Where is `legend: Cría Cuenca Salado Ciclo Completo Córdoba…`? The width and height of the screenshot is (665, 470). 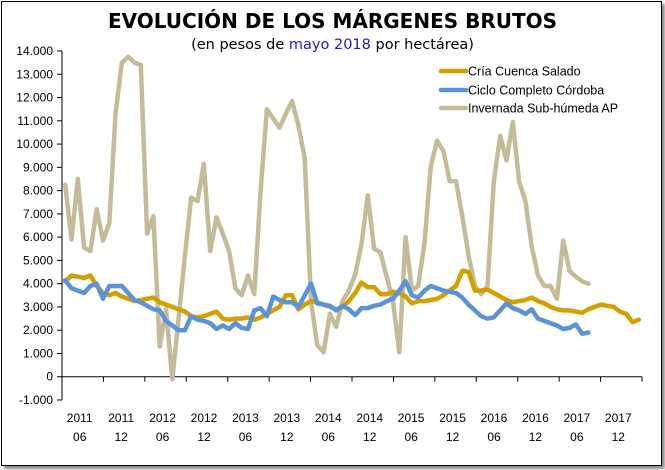
legend: Cría Cuenca Salado Ciclo Completo Córdoba… is located at coordinates (528, 90).